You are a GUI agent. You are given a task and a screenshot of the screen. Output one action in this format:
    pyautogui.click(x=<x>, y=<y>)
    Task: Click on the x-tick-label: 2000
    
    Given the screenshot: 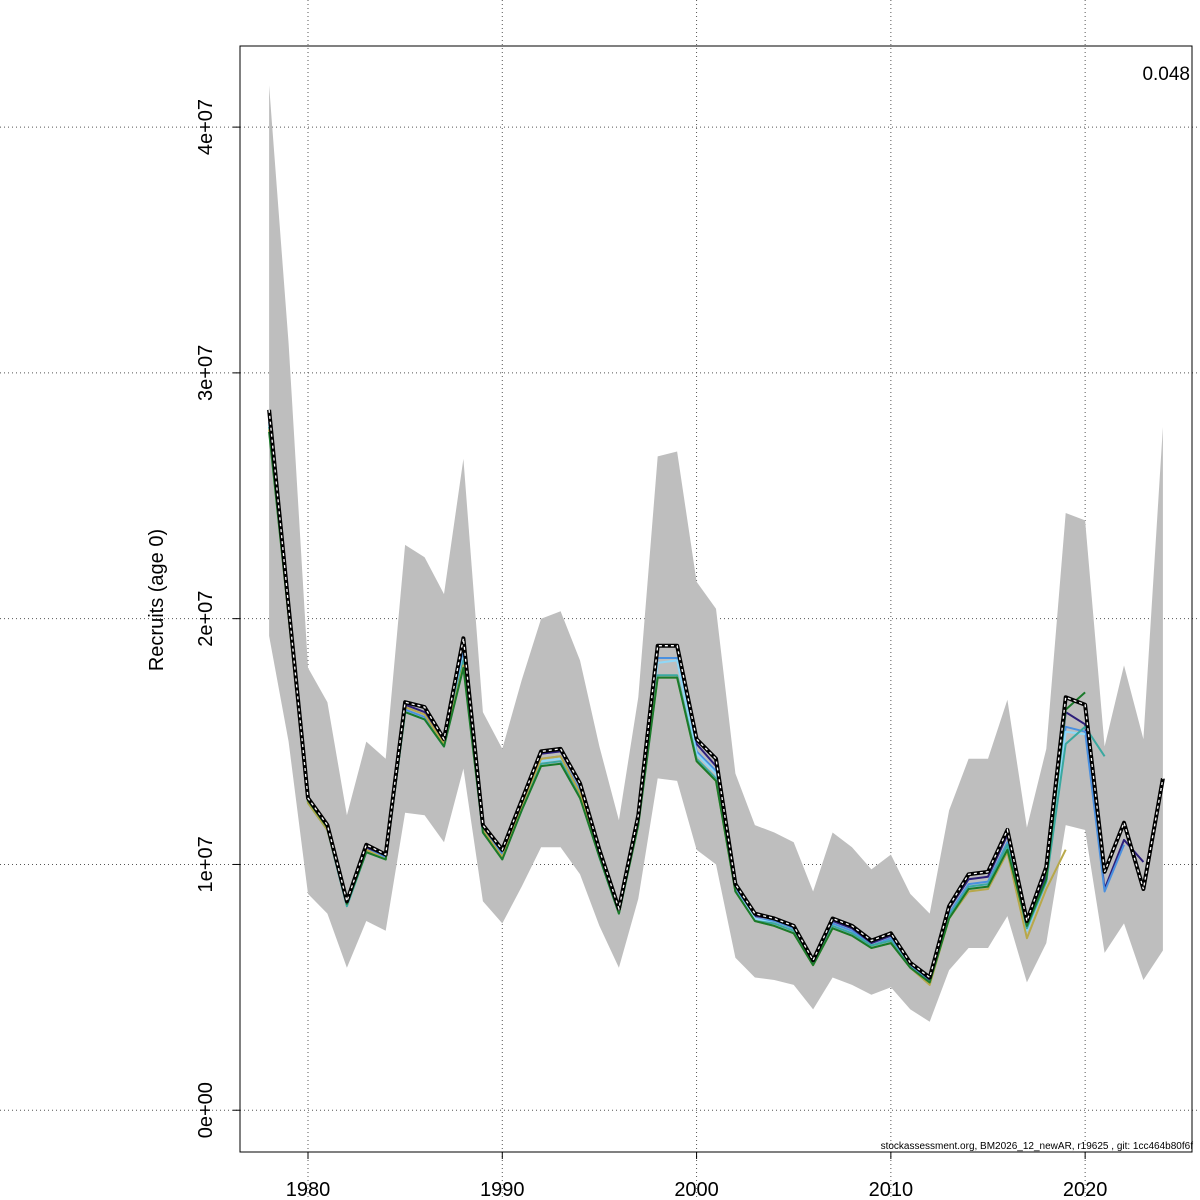 What is the action you would take?
    pyautogui.click(x=696, y=1189)
    